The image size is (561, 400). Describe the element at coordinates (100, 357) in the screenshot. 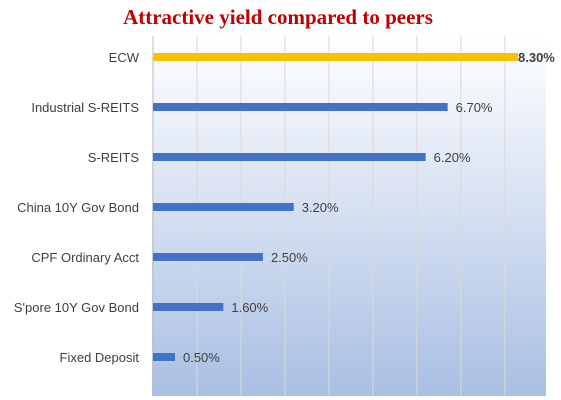

I see `category-label: Fixed Deposit` at that location.